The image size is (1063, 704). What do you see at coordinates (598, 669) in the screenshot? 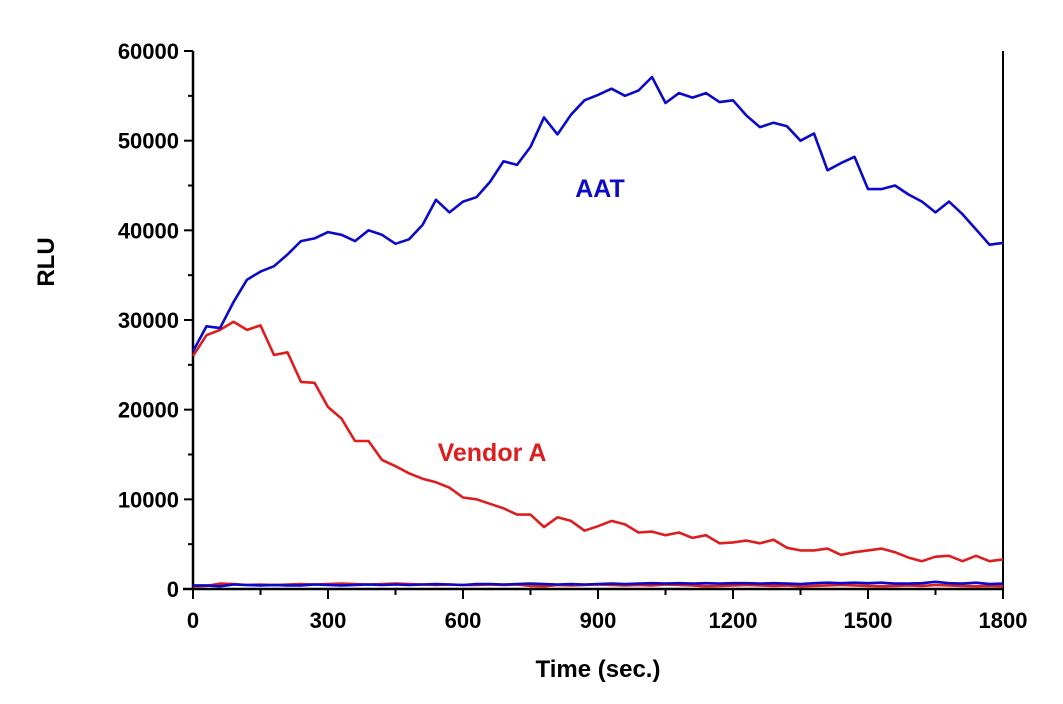
I see `x-axis-label: Time (sec.)` at bounding box center [598, 669].